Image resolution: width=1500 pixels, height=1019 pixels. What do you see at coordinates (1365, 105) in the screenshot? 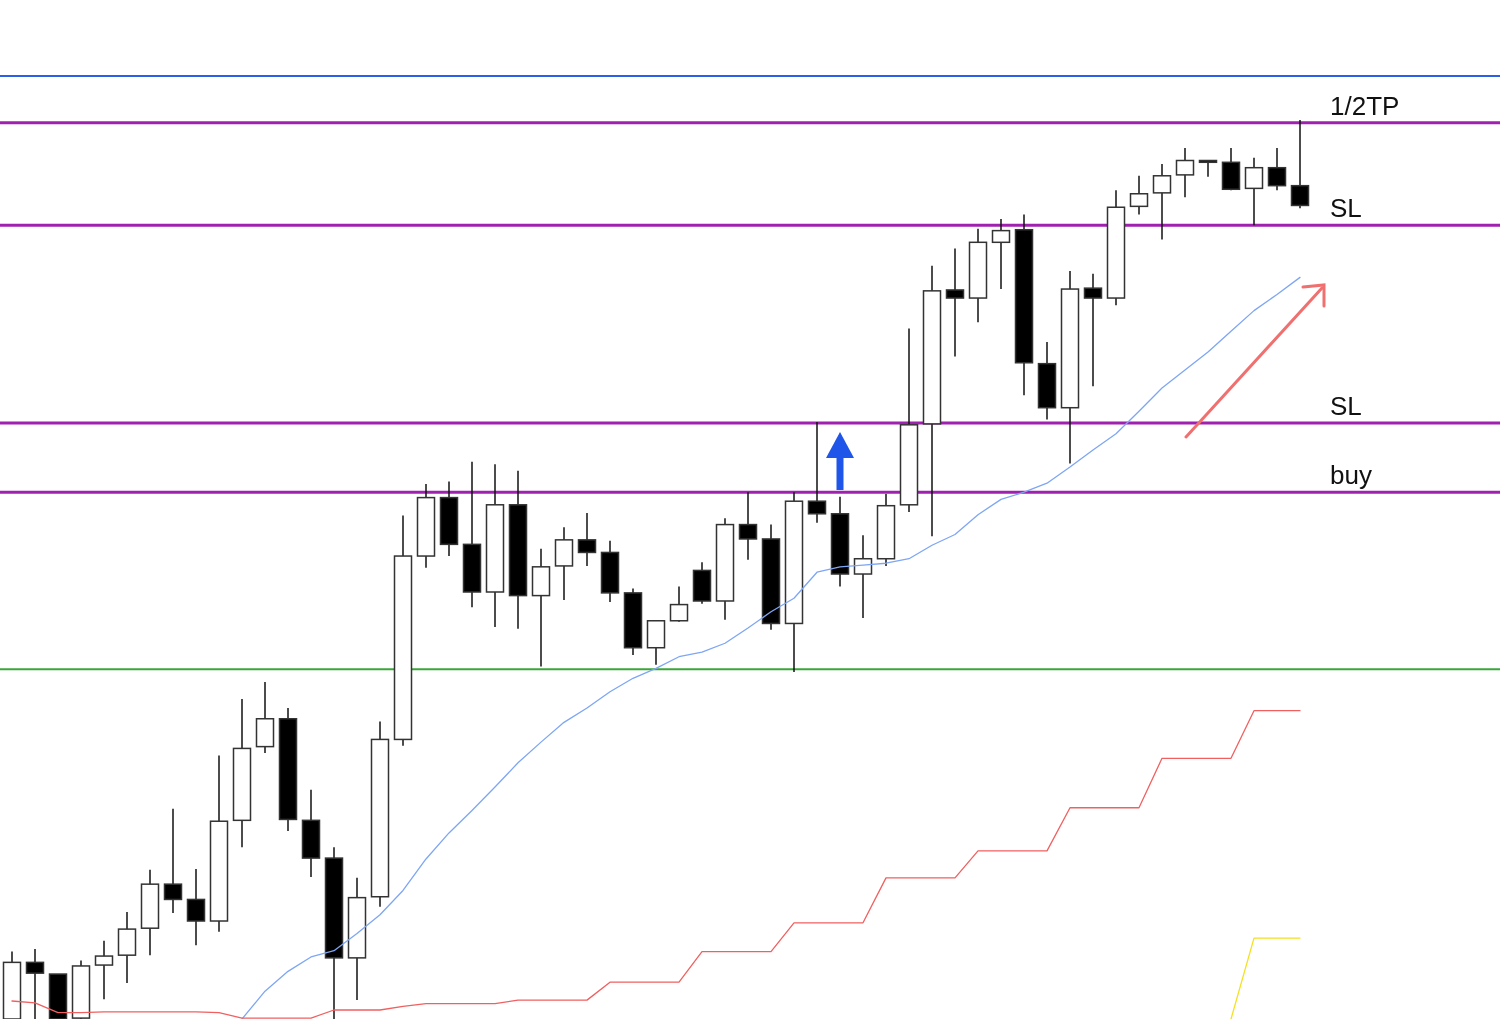
I see `ref-line-label: 1/2TP` at bounding box center [1365, 105].